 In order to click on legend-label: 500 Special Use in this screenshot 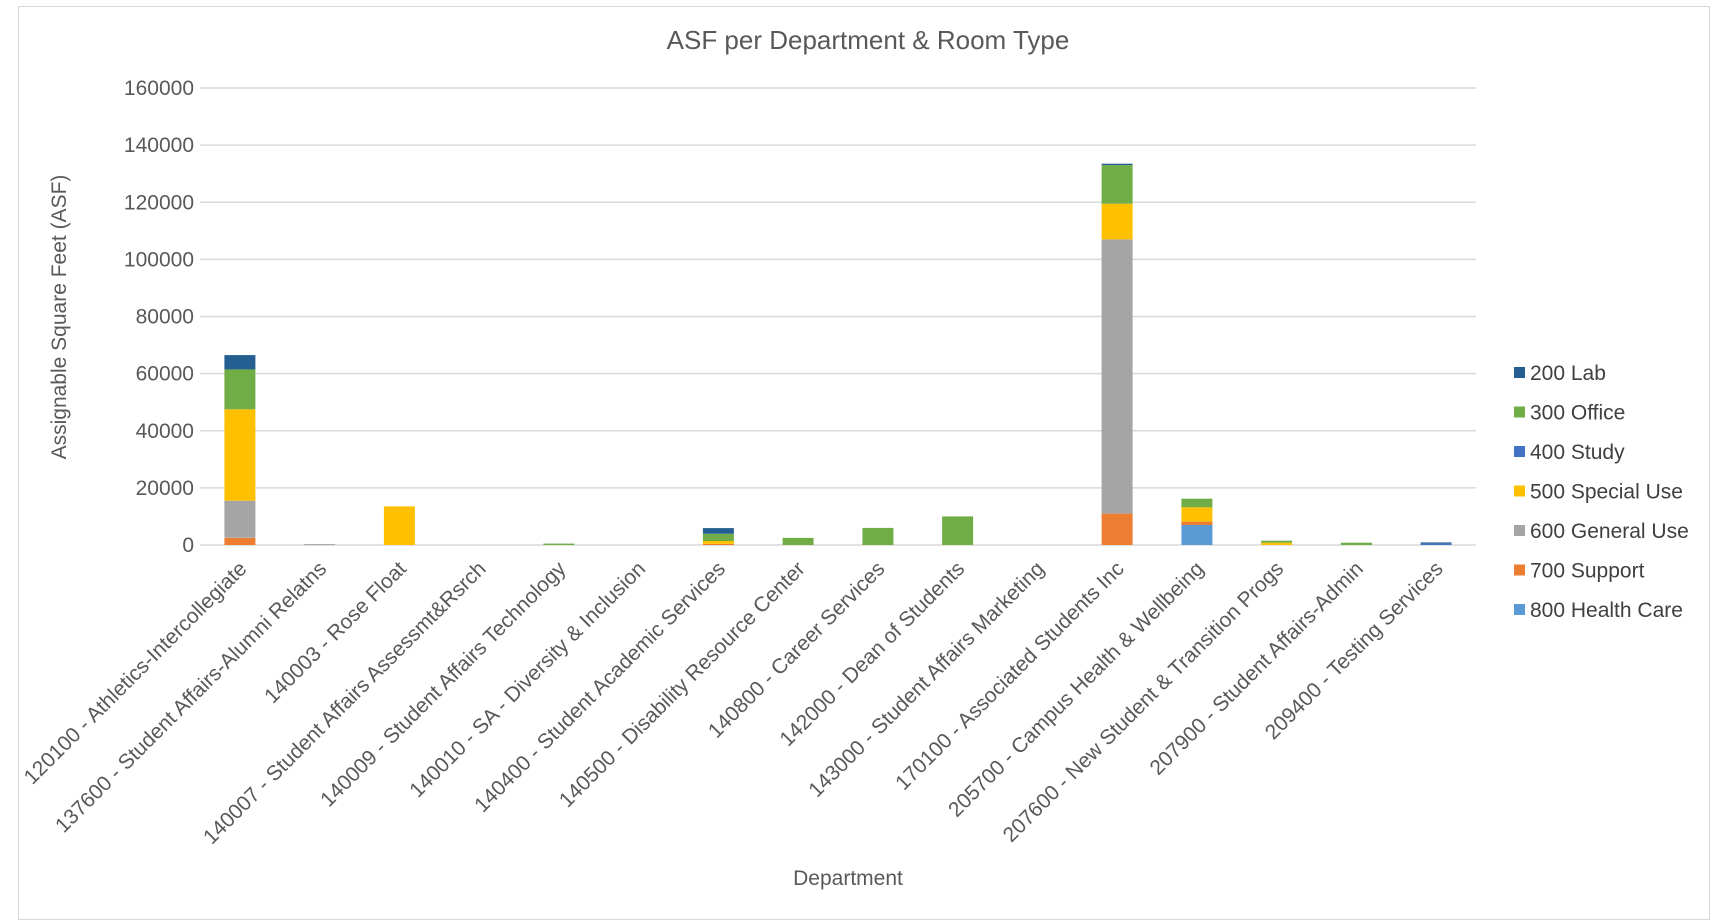, I will do `click(1606, 492)`.